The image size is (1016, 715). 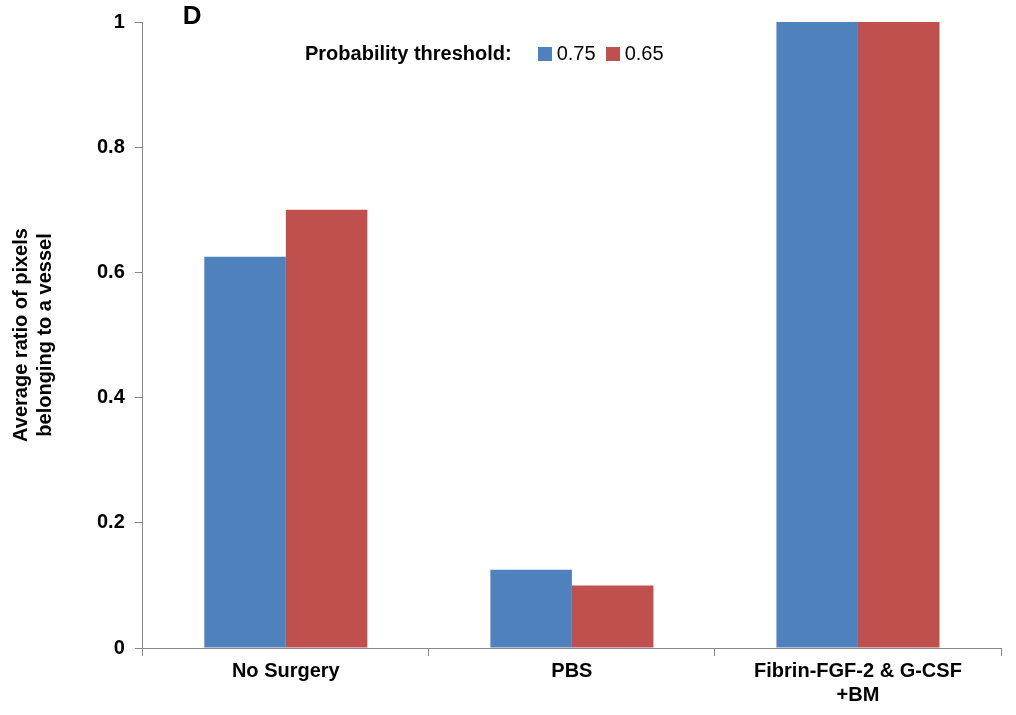 What do you see at coordinates (858, 681) in the screenshot?
I see `x-tick-label: Fibrin-FGF-2 & G-CSF +BM` at bounding box center [858, 681].